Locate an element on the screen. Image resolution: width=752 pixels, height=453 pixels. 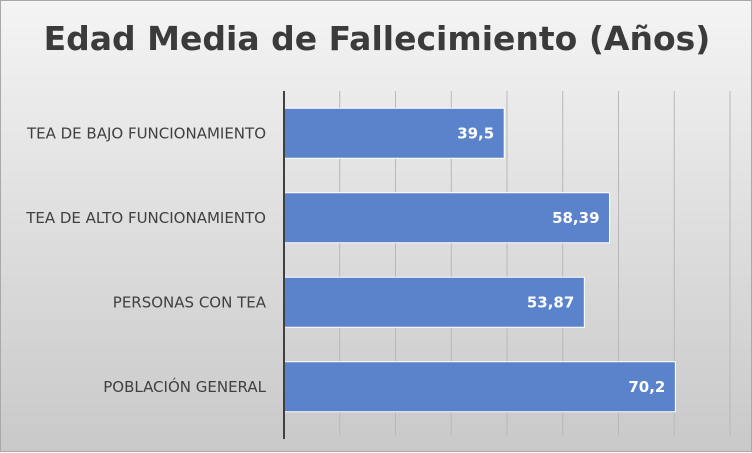
category-label-1: TEA DE ALTO FUNCIONAMIENTO is located at coordinates (145, 218).